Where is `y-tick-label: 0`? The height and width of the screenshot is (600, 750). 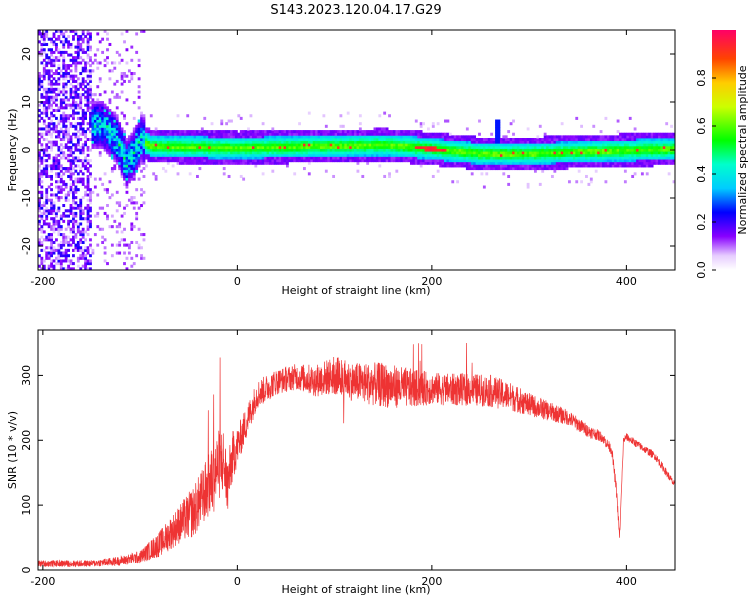
y-tick-label: 0 is located at coordinates (26, 150).